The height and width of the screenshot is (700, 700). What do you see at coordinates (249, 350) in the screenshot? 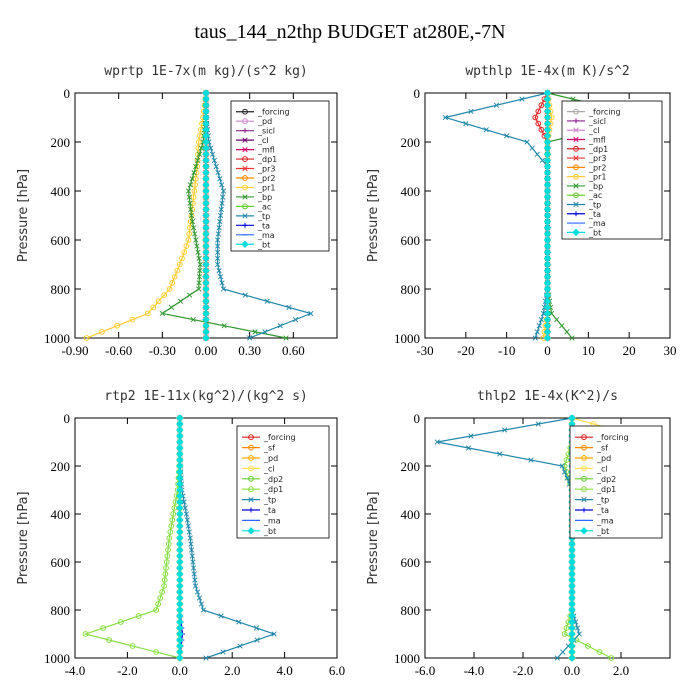
I see `x-tick-label: 0.30` at bounding box center [249, 350].